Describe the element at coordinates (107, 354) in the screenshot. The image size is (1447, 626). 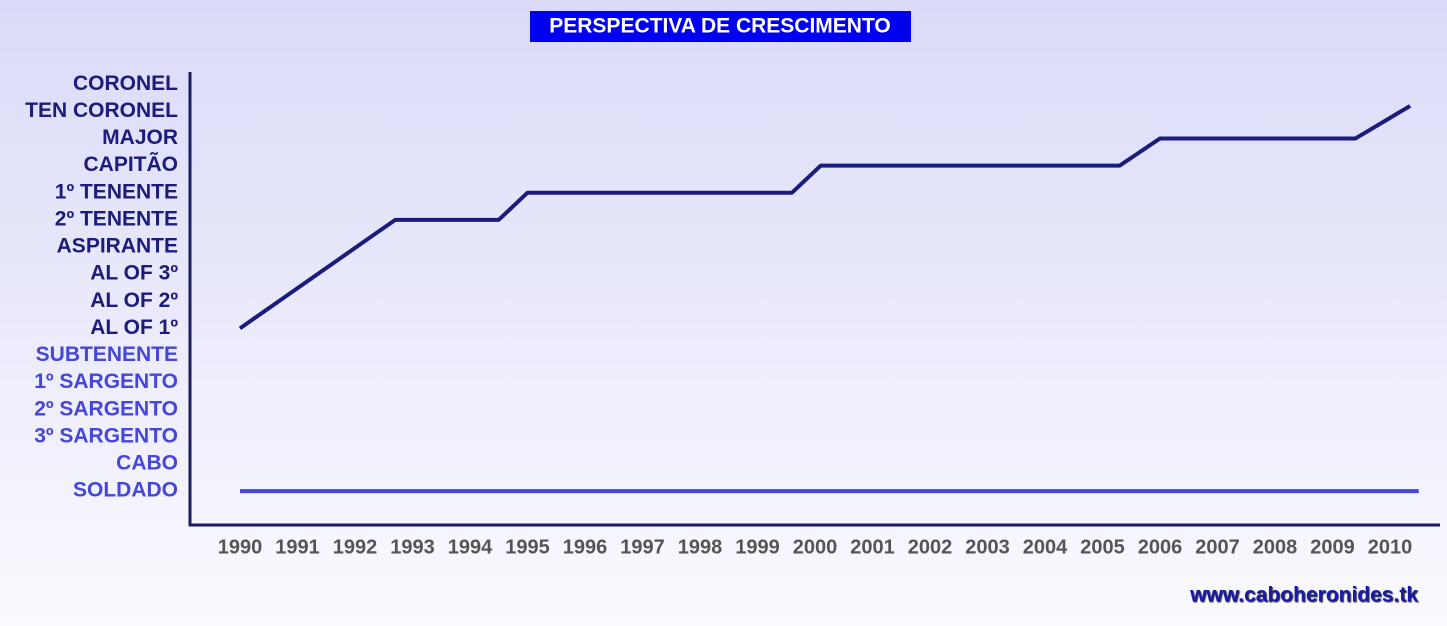
I see `y-tick-label: SUBTENENTE` at that location.